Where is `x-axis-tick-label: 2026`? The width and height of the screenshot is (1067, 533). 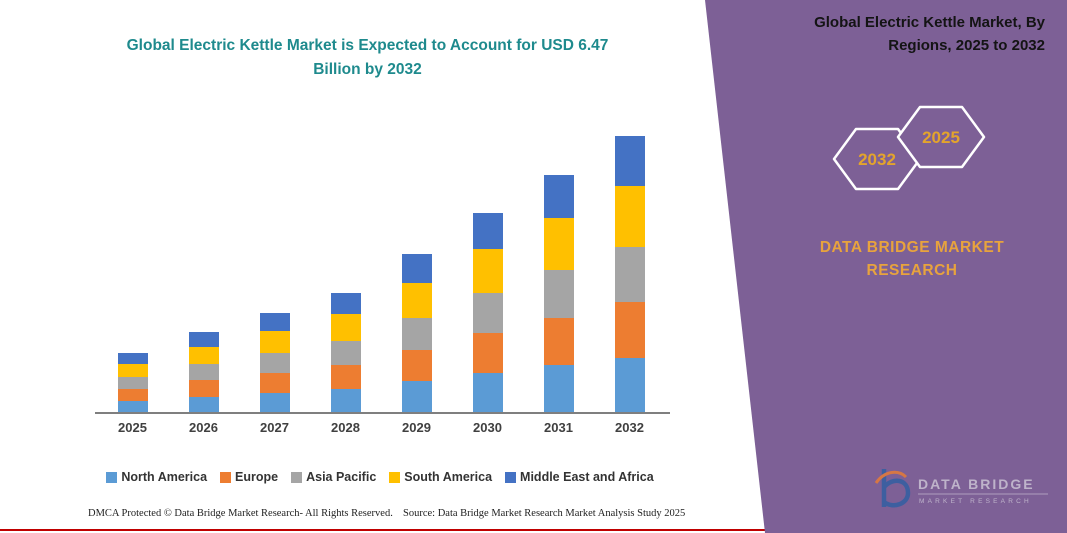
x-axis-tick-label: 2026 is located at coordinates (203, 427).